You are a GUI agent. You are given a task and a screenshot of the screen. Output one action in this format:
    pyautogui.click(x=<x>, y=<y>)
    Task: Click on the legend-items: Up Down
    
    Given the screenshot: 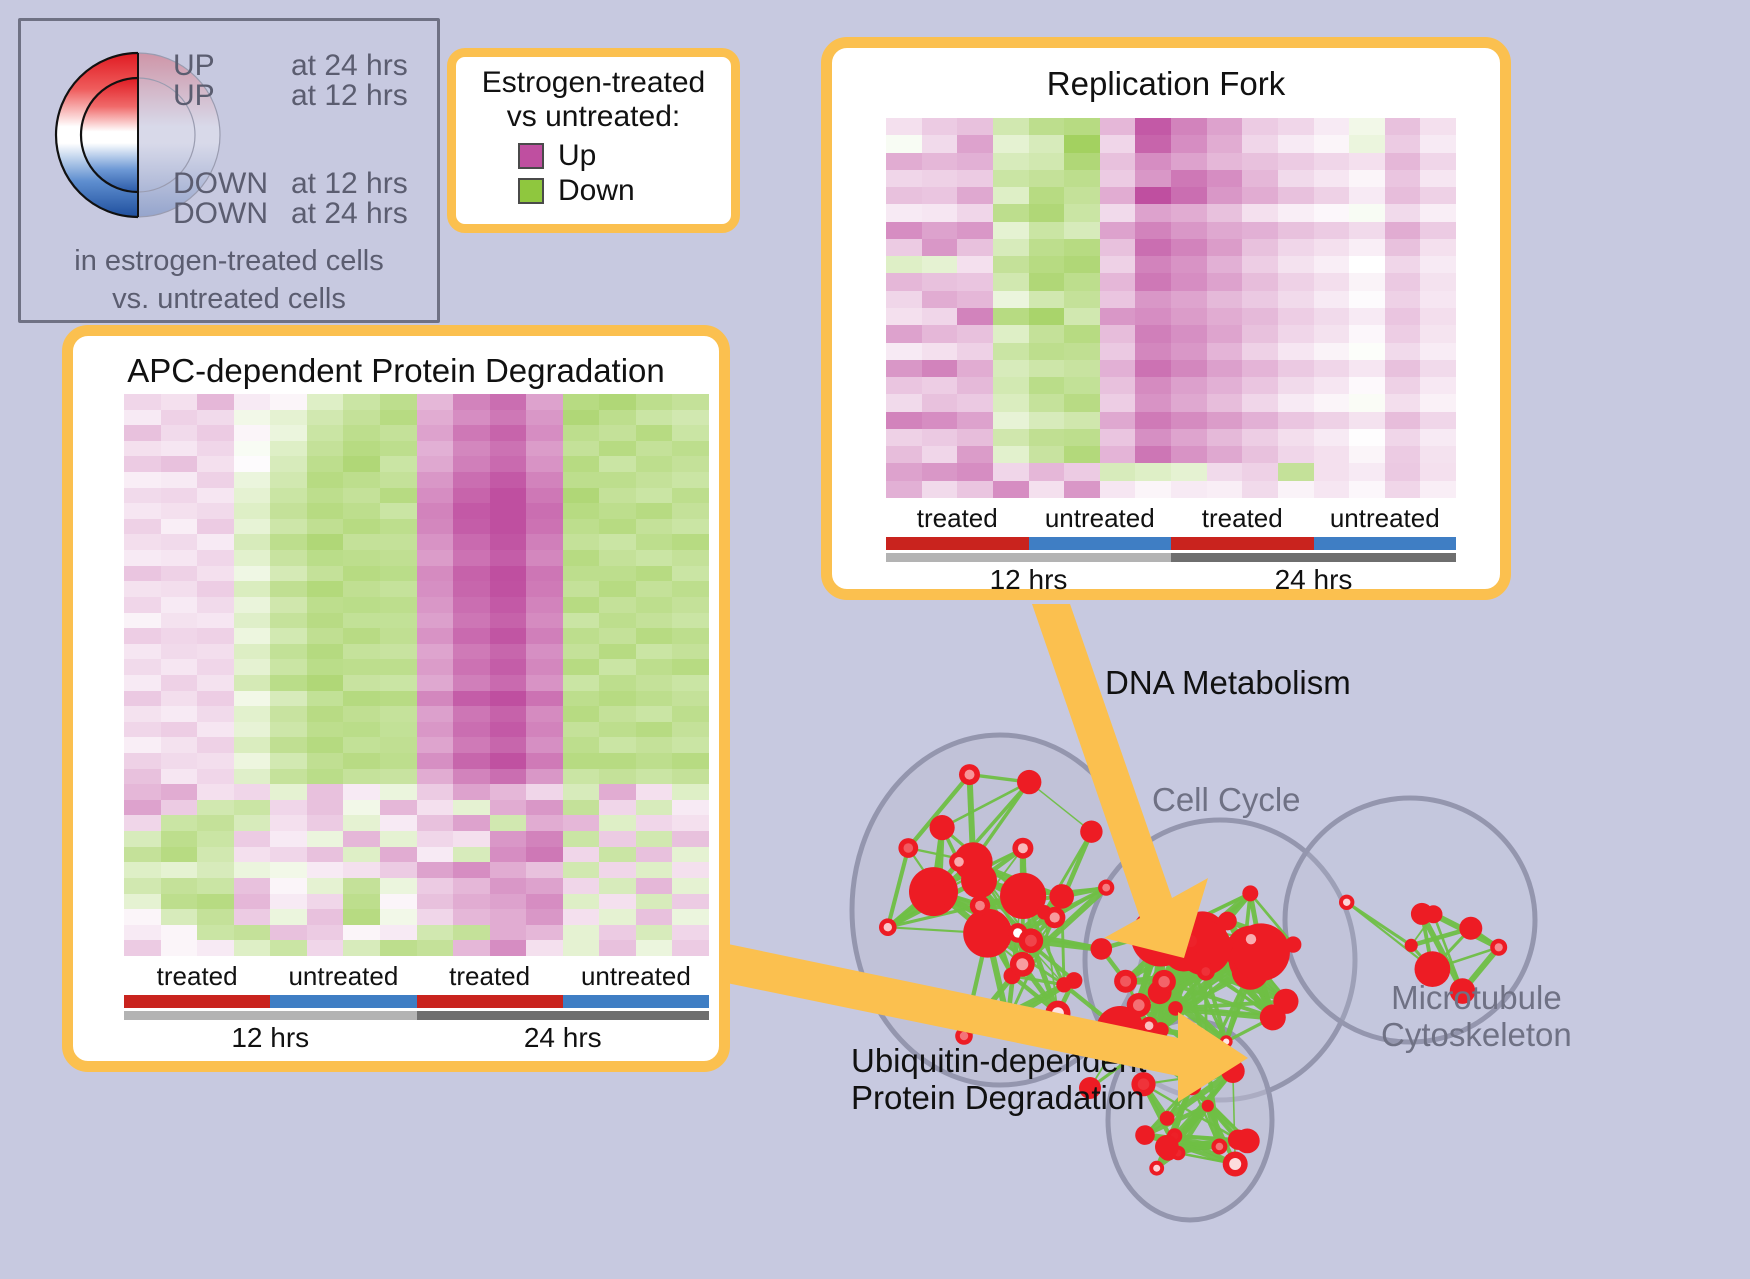 What is the action you would take?
    pyautogui.click(x=593, y=173)
    